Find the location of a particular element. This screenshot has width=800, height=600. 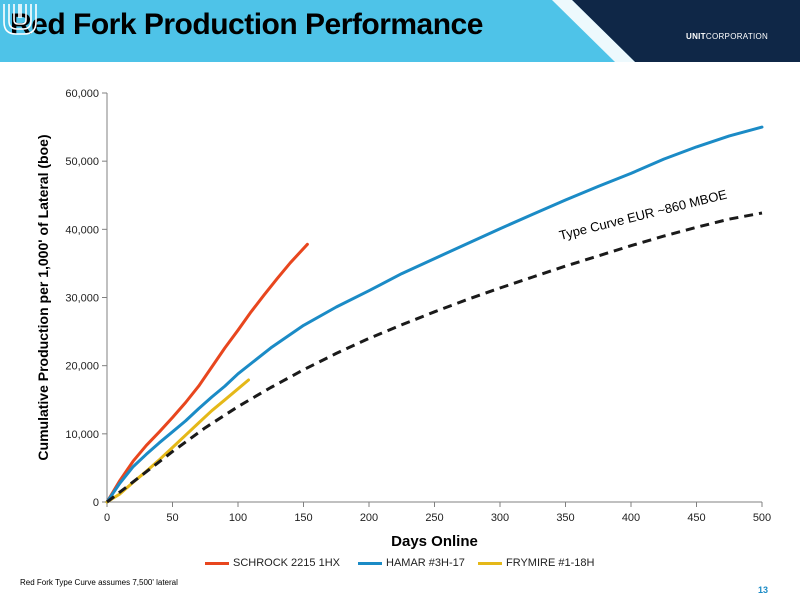

y-tick-label: 0 is located at coordinates (96, 503).